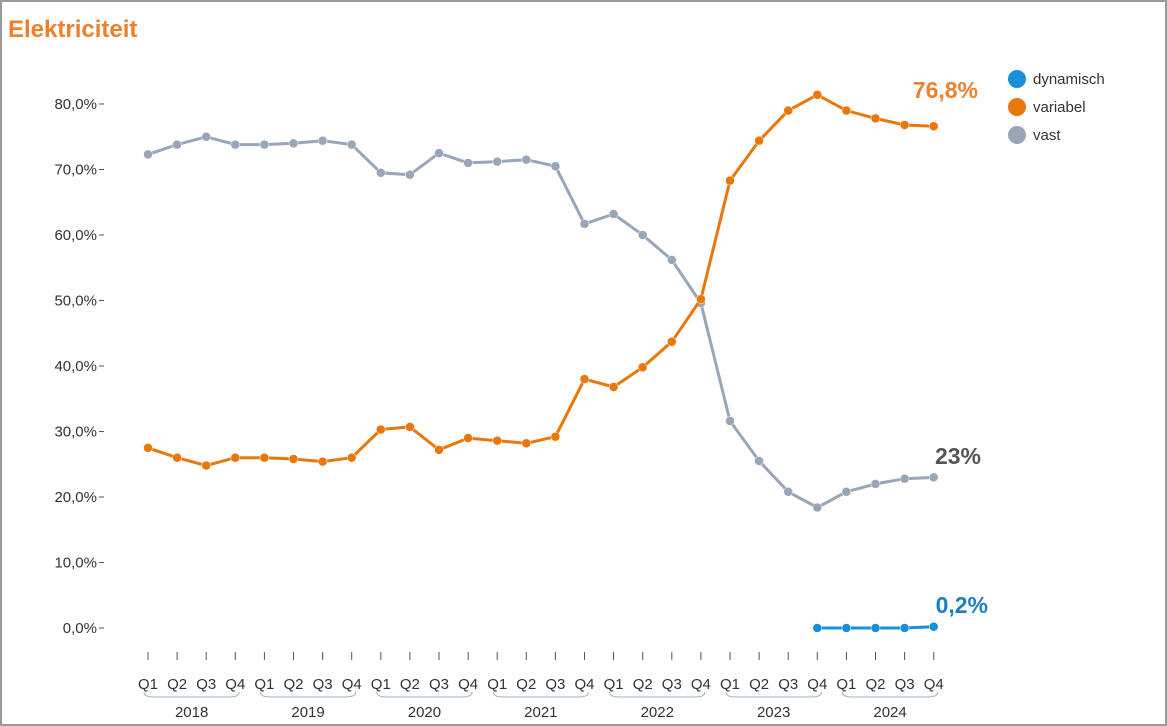 The height and width of the screenshot is (726, 1167). Describe the element at coordinates (540, 712) in the screenshot. I see `year-label: 2021` at that location.